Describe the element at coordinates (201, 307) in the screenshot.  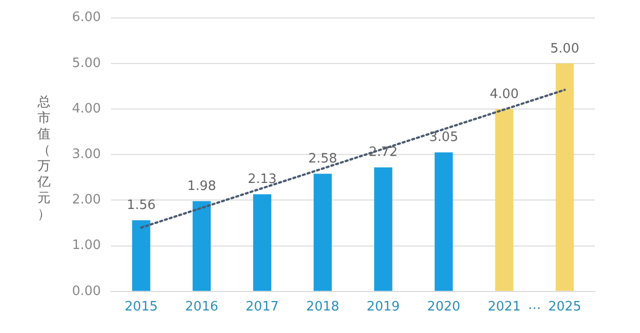
I see `x-tick-label: 2016` at that location.